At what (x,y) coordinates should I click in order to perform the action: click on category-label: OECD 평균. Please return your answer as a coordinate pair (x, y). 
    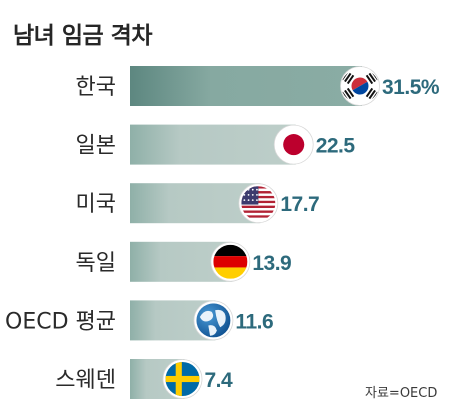
    Looking at the image, I should click on (60, 321).